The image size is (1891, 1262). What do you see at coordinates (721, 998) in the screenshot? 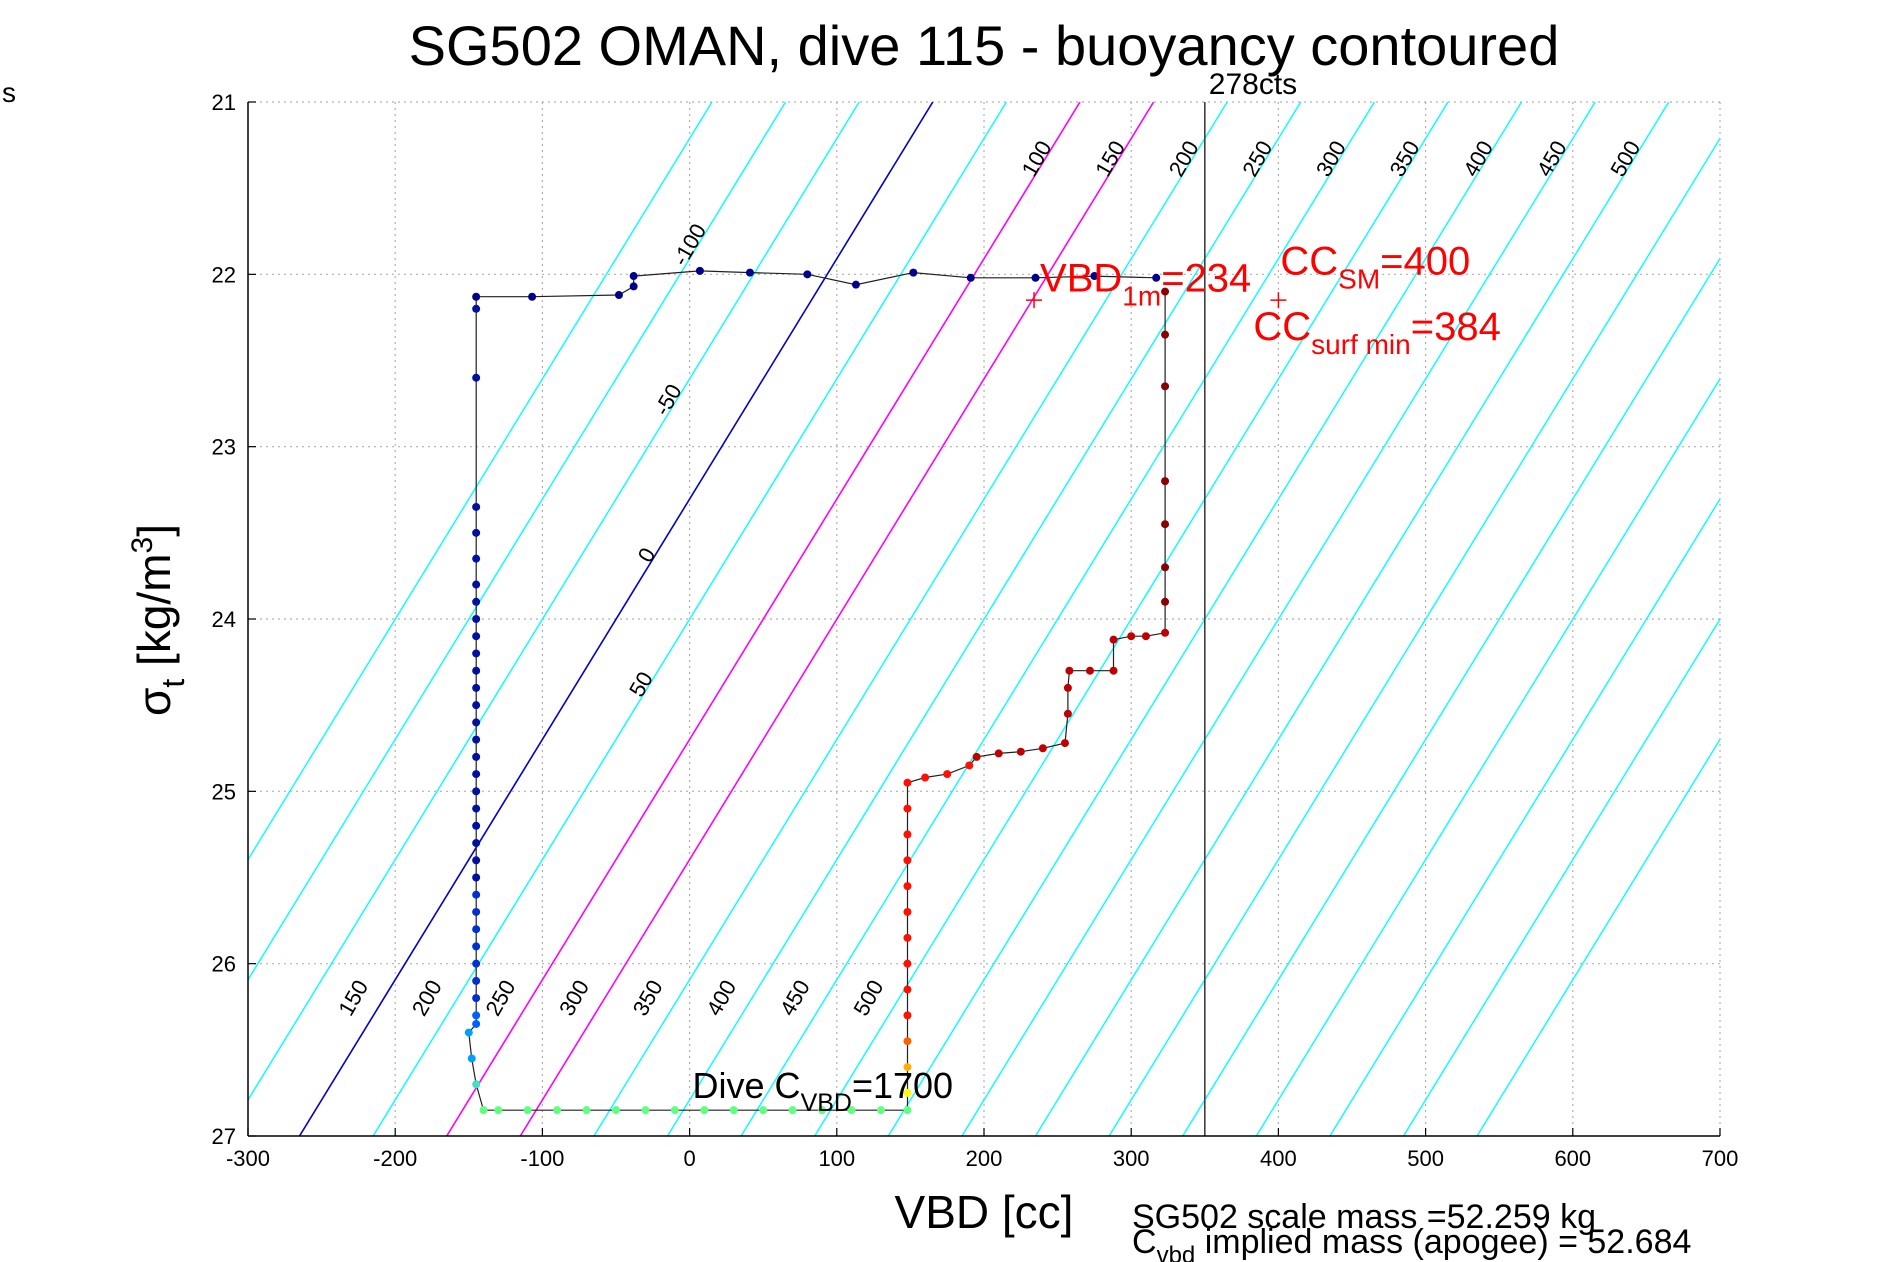
I see `contour-label-bottom: 400` at bounding box center [721, 998].